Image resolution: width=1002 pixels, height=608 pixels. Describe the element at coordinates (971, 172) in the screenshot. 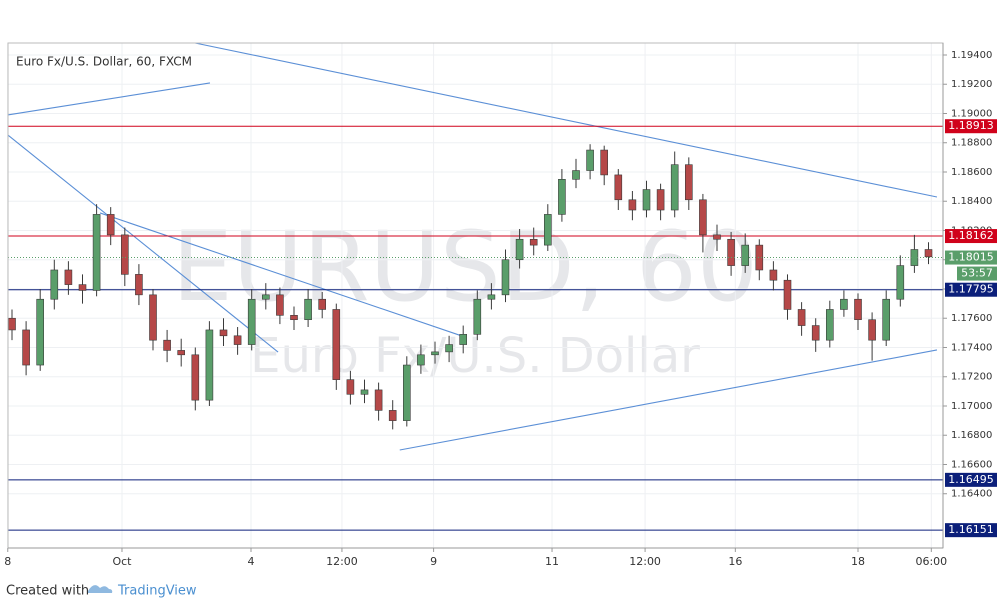

I see `y-tick-label: 1.18600` at that location.